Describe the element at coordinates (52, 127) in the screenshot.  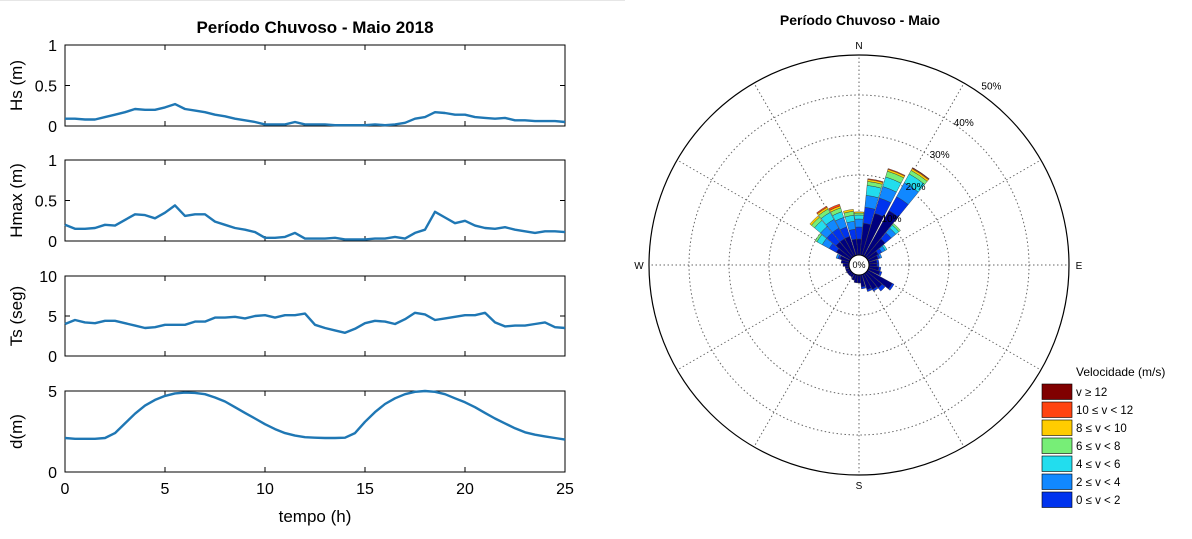
I see `panel-1-y-tick-label: 0` at that location.